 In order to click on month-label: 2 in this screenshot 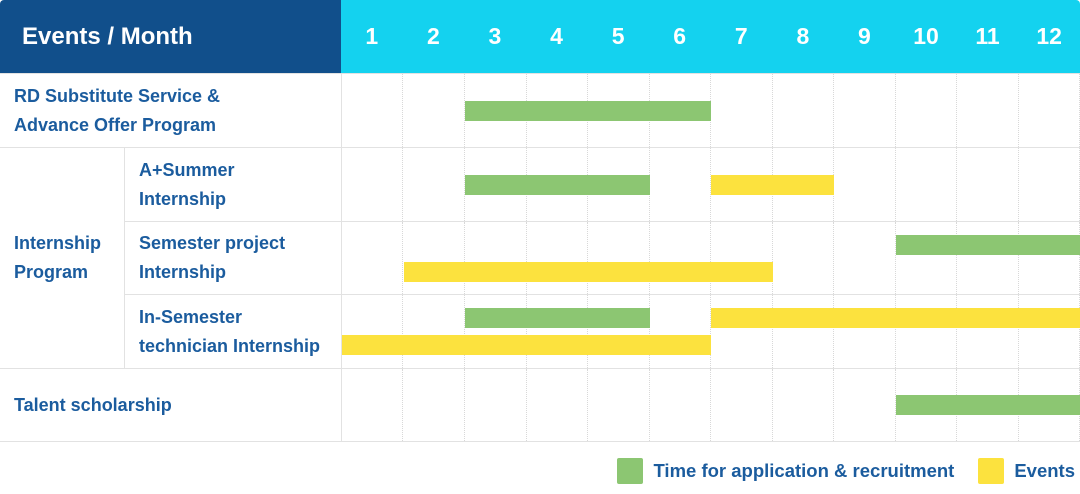, I will do `click(433, 36)`.